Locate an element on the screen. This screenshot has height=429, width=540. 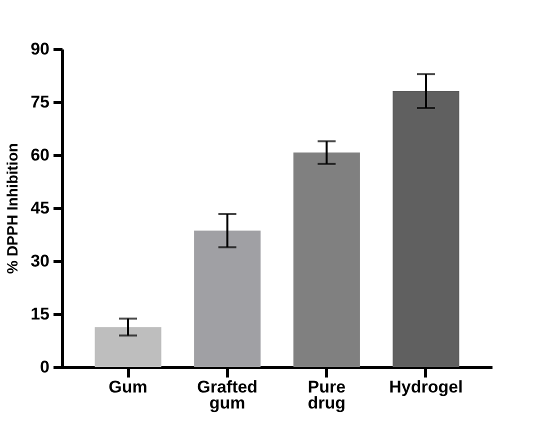
y-tick-label: 60 is located at coordinates (40, 155).